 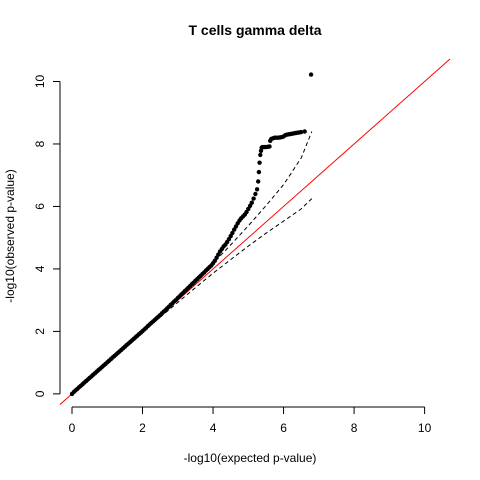 I want to click on confidence-band-lower, so click(x=236, y=258).